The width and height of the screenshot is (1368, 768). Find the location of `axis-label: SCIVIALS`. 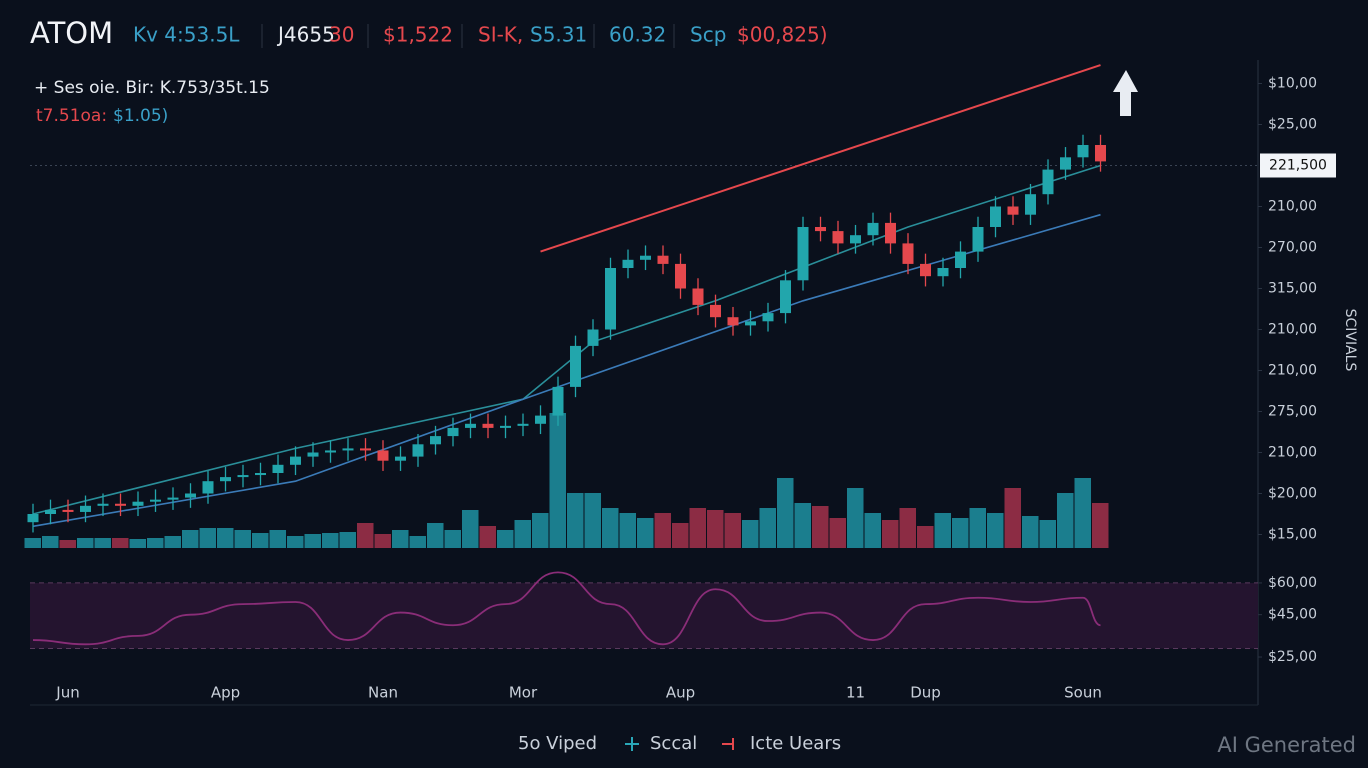

axis-label: SCIVIALS is located at coordinates (1350, 340).